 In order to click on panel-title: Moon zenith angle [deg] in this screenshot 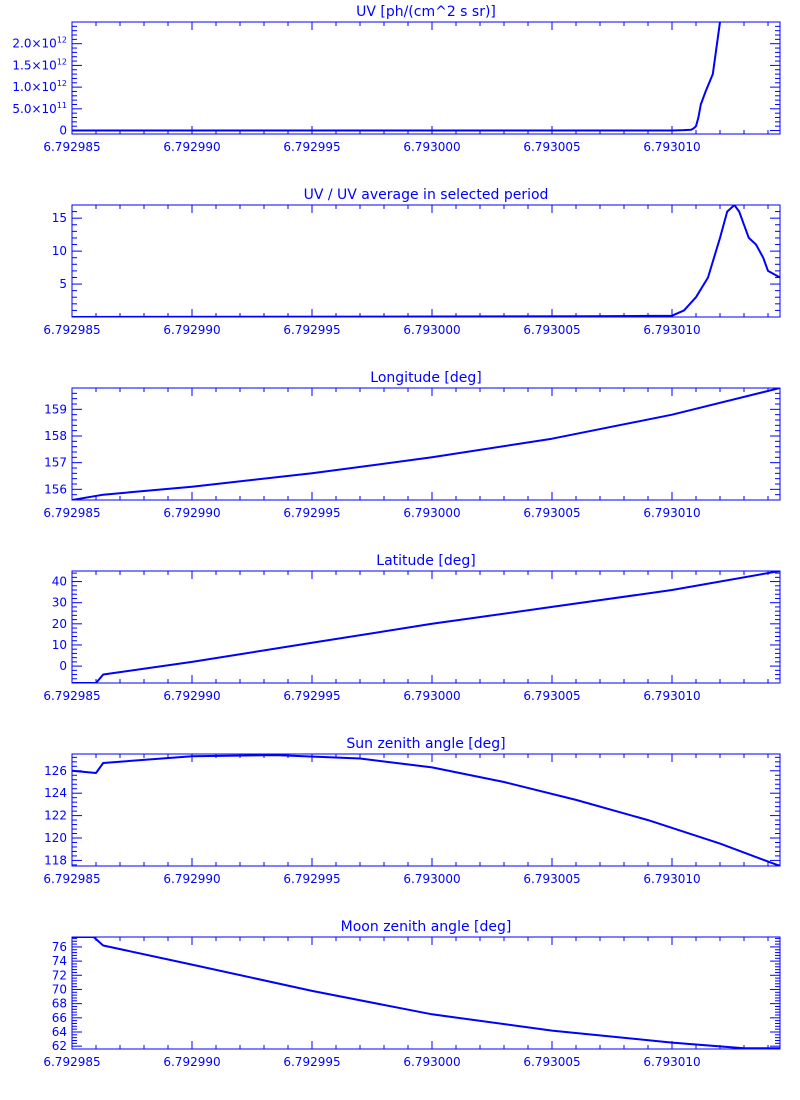, I will do `click(426, 927)`.